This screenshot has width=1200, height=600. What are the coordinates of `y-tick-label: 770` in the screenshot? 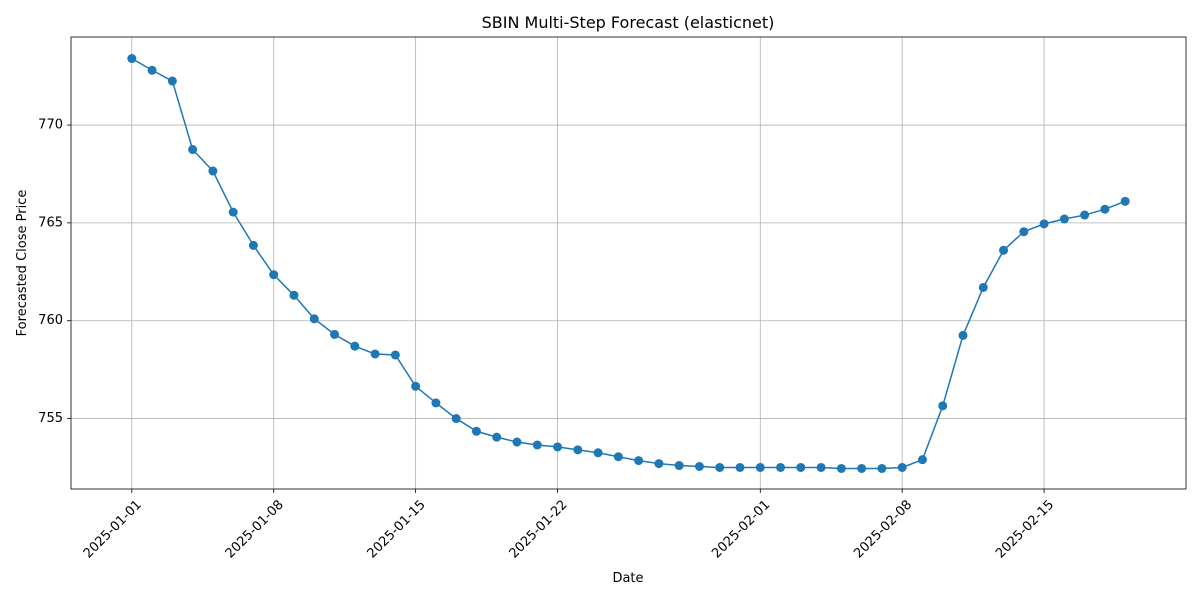 It's located at (50, 125).